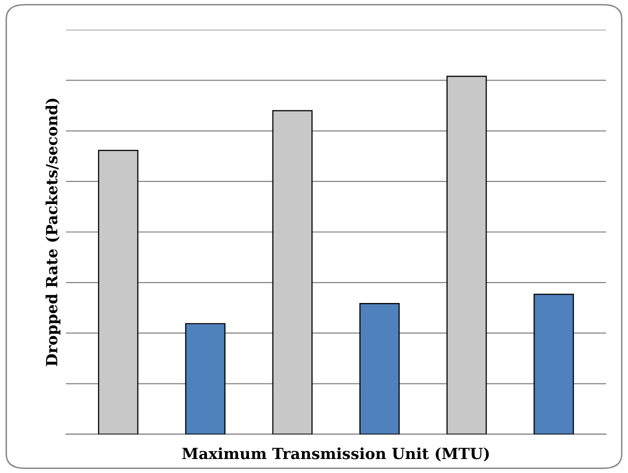  I want to click on x-axis-title: Maximum Transmission Unit (MTU), so click(335, 454).